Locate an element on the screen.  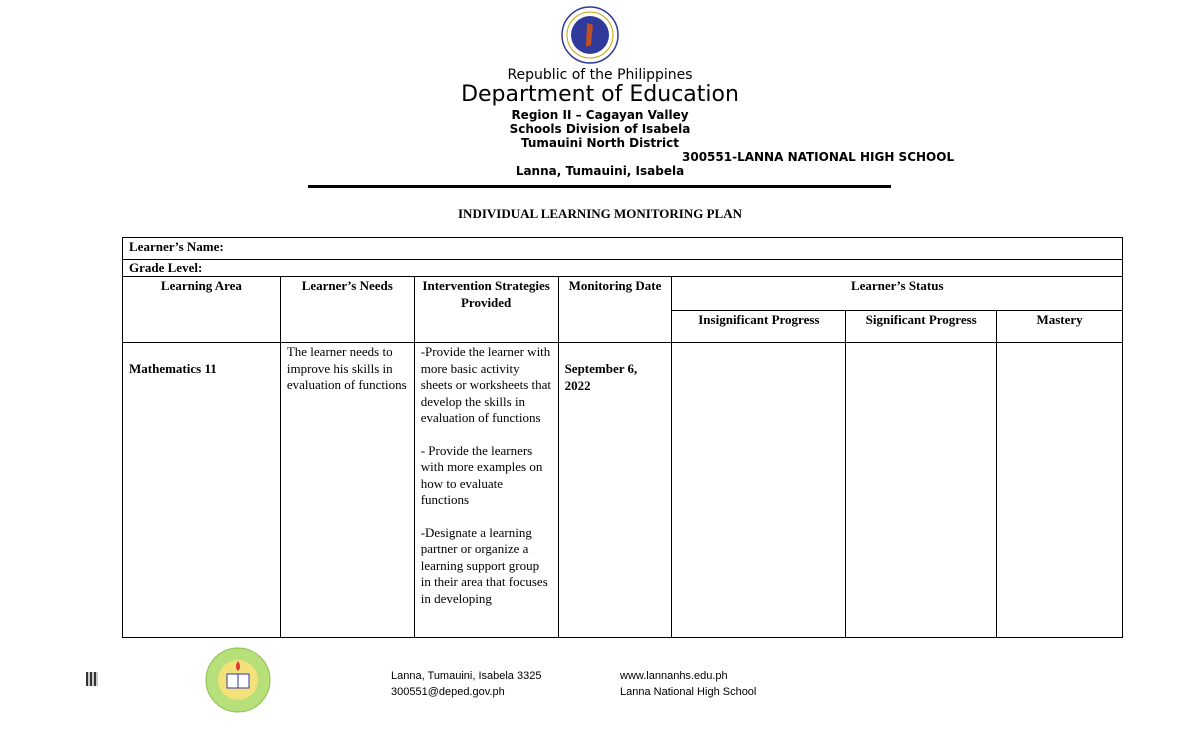
footer-website: www.lannanhs.edu.ph is located at coordinates (674, 676).